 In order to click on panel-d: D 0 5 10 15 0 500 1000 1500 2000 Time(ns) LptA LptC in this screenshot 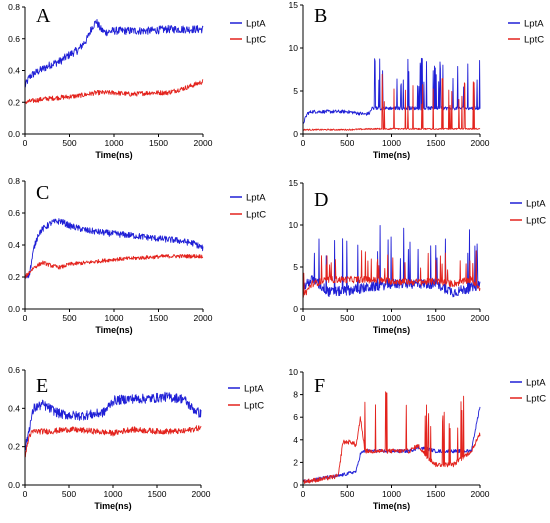, I will do `click(418, 256)`.